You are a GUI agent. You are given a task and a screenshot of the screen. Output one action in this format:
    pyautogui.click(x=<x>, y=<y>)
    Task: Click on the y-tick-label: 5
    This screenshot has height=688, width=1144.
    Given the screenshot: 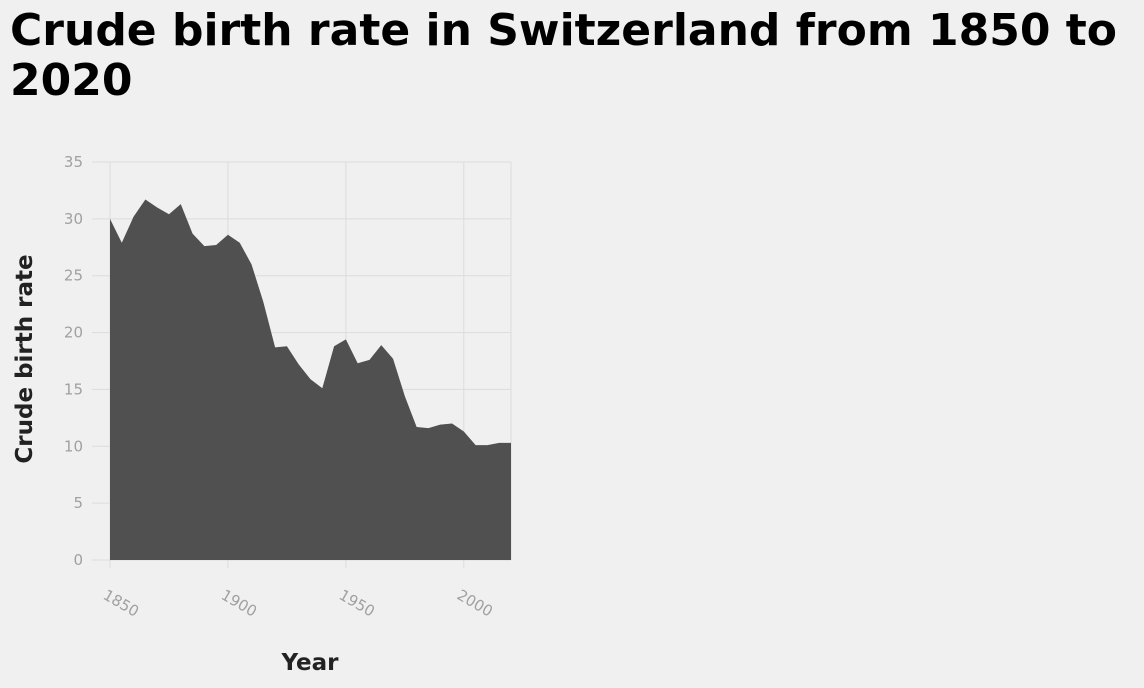 What is the action you would take?
    pyautogui.click(x=78, y=503)
    